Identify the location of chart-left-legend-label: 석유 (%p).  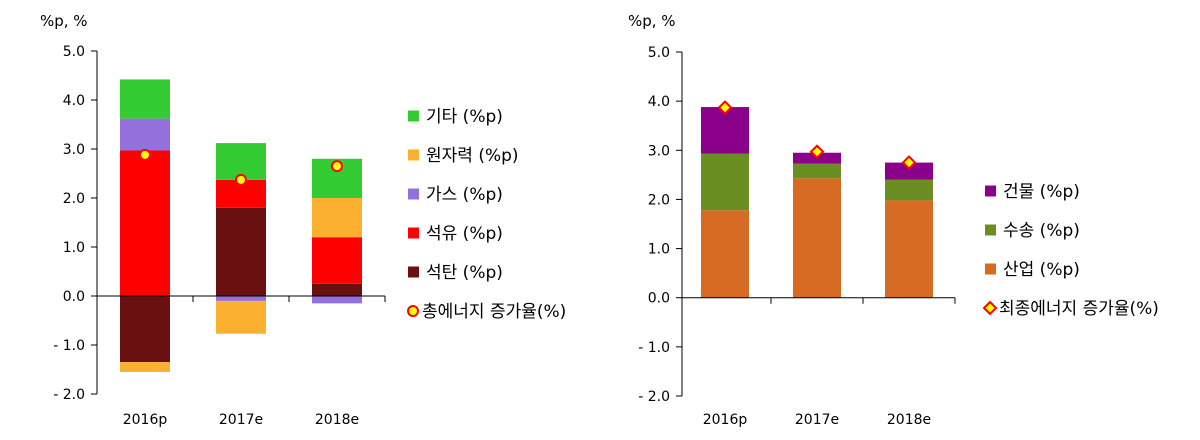
(464, 234).